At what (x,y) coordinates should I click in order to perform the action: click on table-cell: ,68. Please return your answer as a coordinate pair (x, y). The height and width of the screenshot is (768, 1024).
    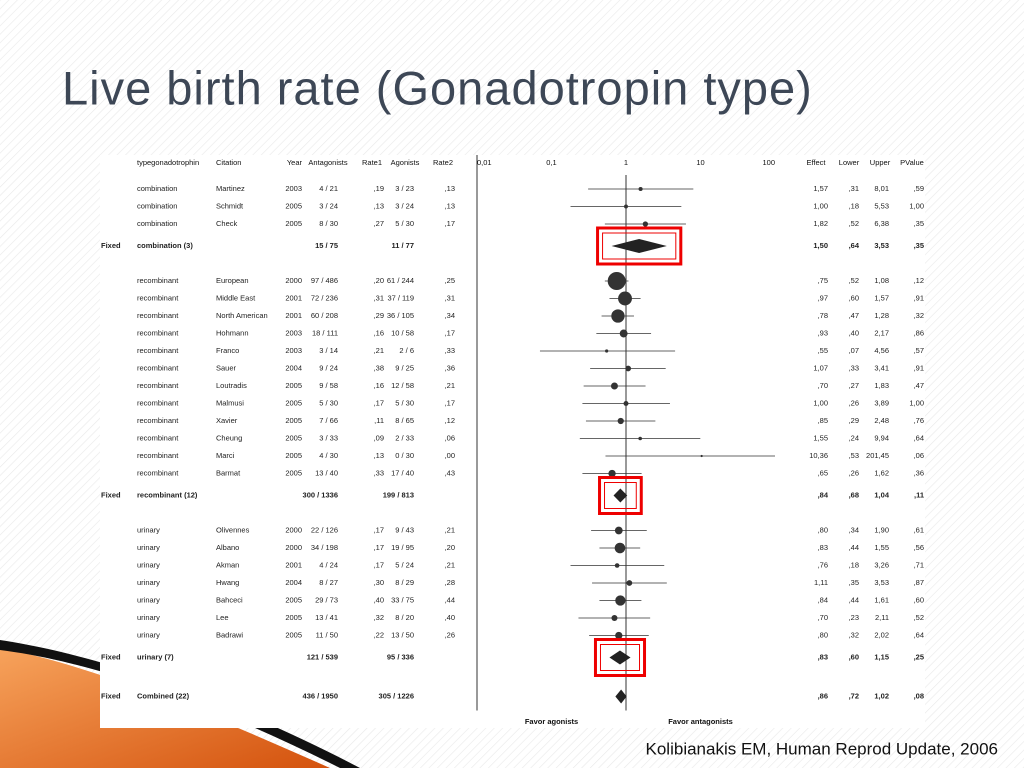
    Looking at the image, I should click on (854, 494).